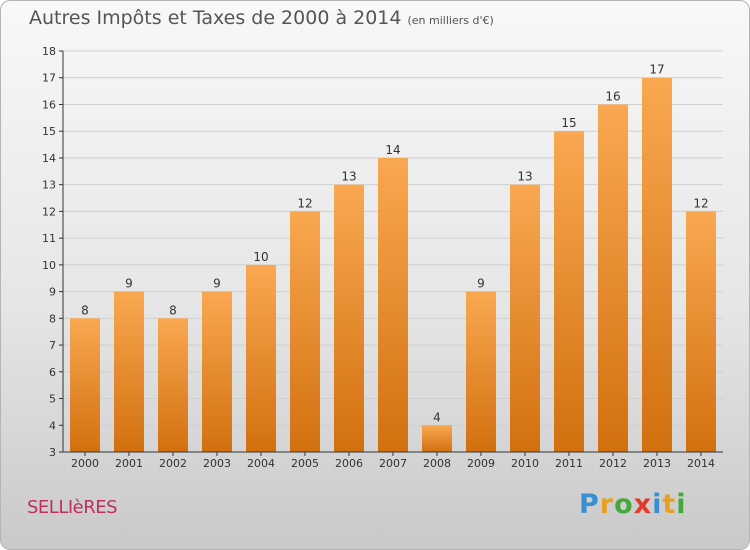 The width and height of the screenshot is (750, 550). Describe the element at coordinates (349, 463) in the screenshot. I see `x-tick-label: 2006` at that location.